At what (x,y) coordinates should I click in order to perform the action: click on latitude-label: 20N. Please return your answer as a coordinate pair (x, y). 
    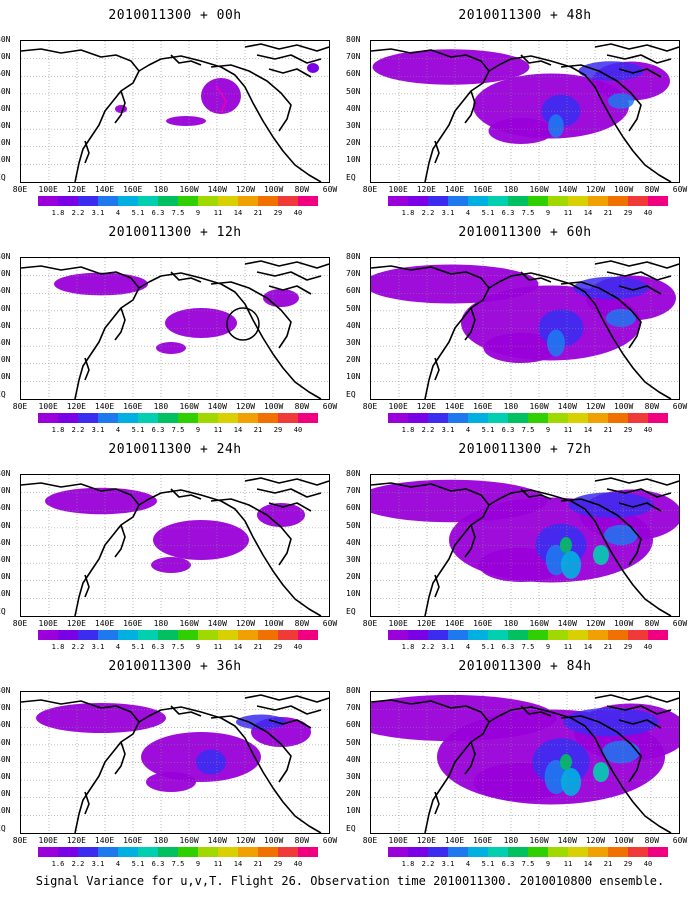
    Looking at the image, I should click on (353, 143).